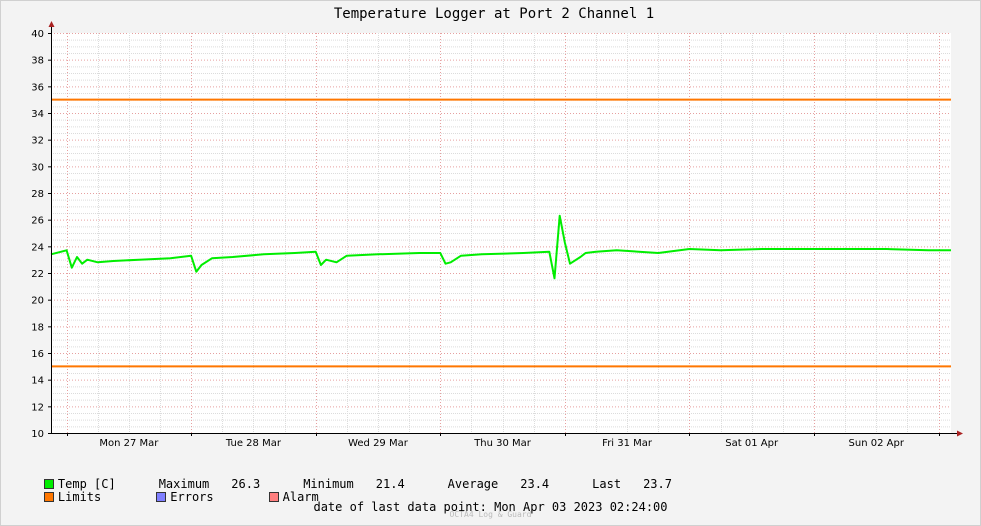 This screenshot has height=526, width=981. Describe the element at coordinates (192, 497) in the screenshot. I see `legend-errors-label: Errors` at that location.